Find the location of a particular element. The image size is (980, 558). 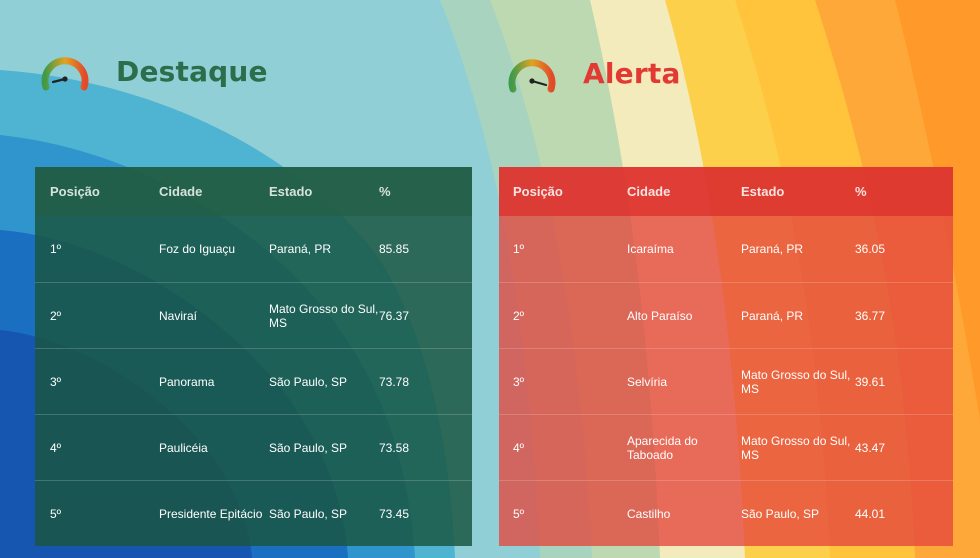

cell-percent: 44.01 is located at coordinates (870, 513).